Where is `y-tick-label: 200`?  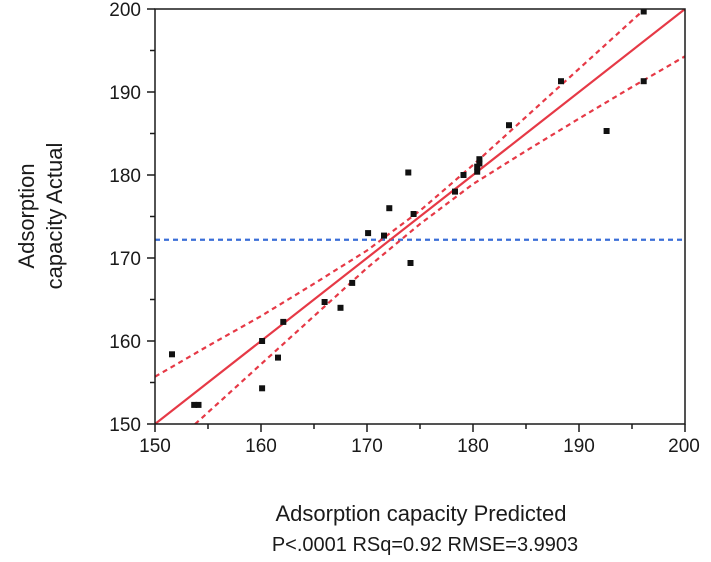 y-tick-label: 200 is located at coordinates (125, 10).